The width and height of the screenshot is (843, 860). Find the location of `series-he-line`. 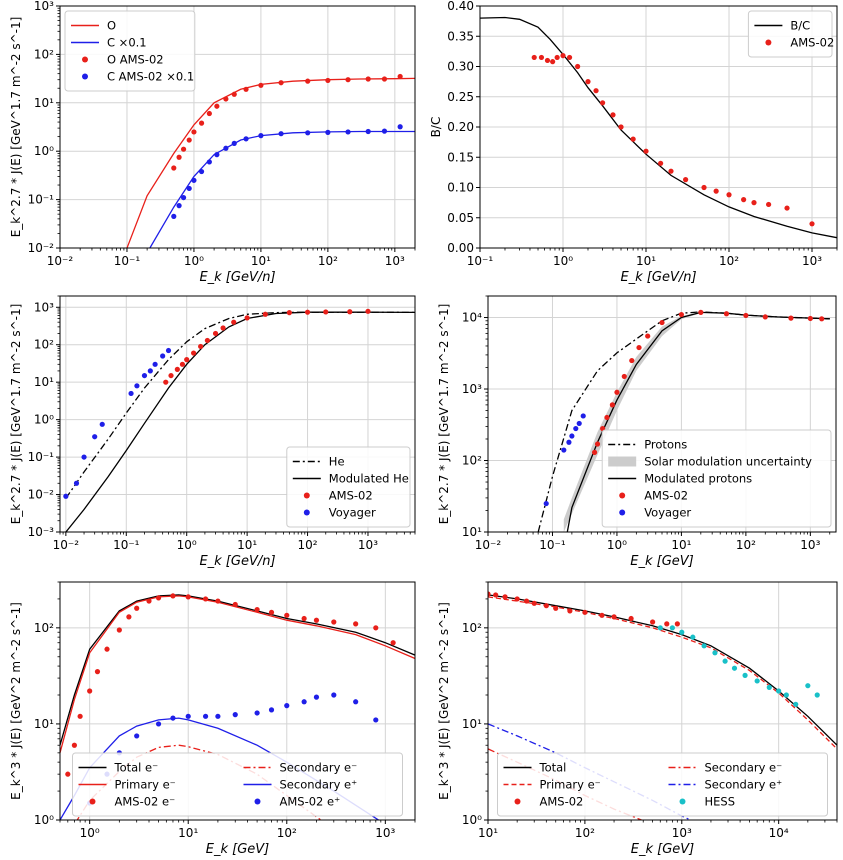

series-he-line is located at coordinates (240, 405).